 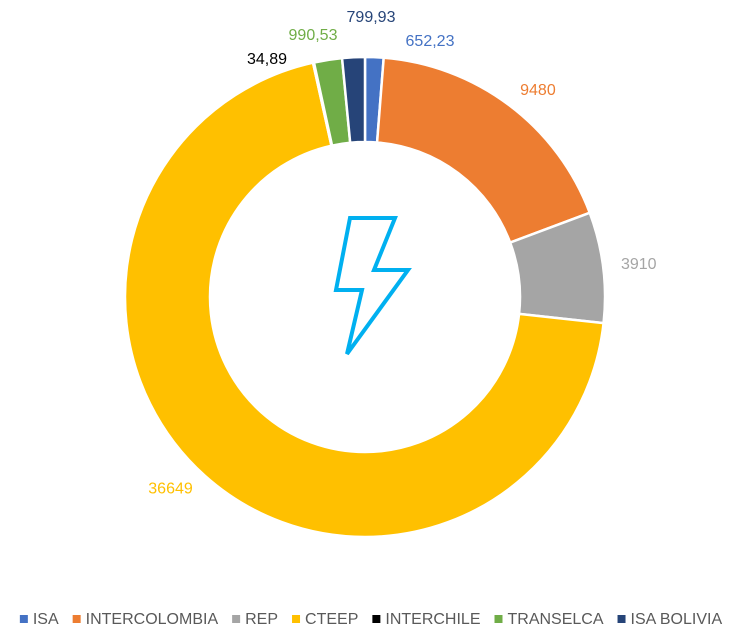 I want to click on data-label: 36649, so click(x=170, y=488).